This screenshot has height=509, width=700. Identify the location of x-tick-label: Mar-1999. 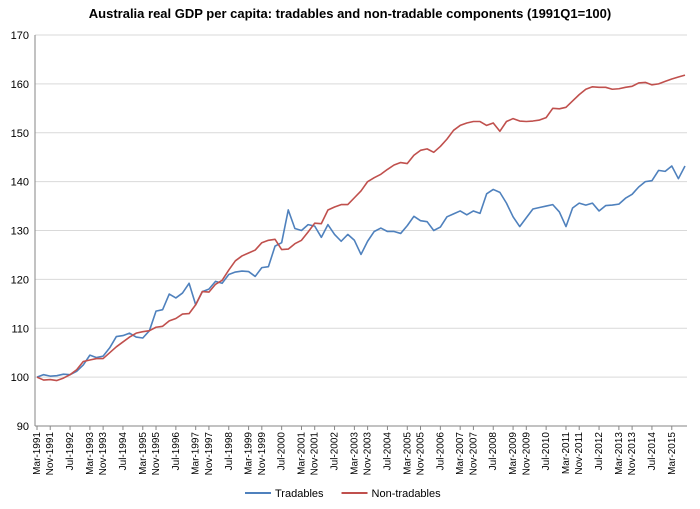
(249, 453).